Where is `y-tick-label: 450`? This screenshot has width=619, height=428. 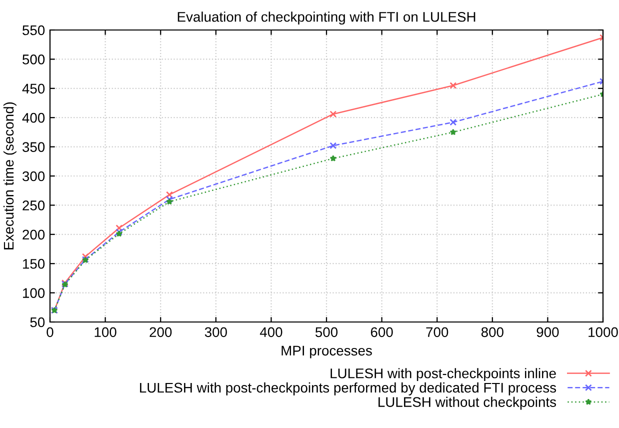 y-tick-label: 450 is located at coordinates (33, 89).